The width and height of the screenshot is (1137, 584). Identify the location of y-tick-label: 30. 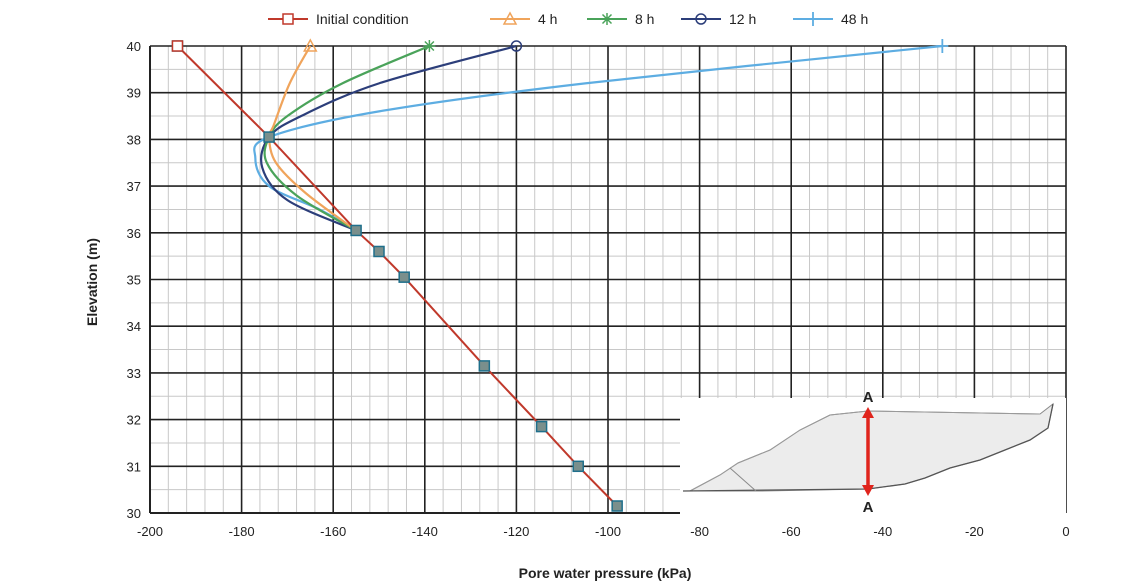
(134, 513).